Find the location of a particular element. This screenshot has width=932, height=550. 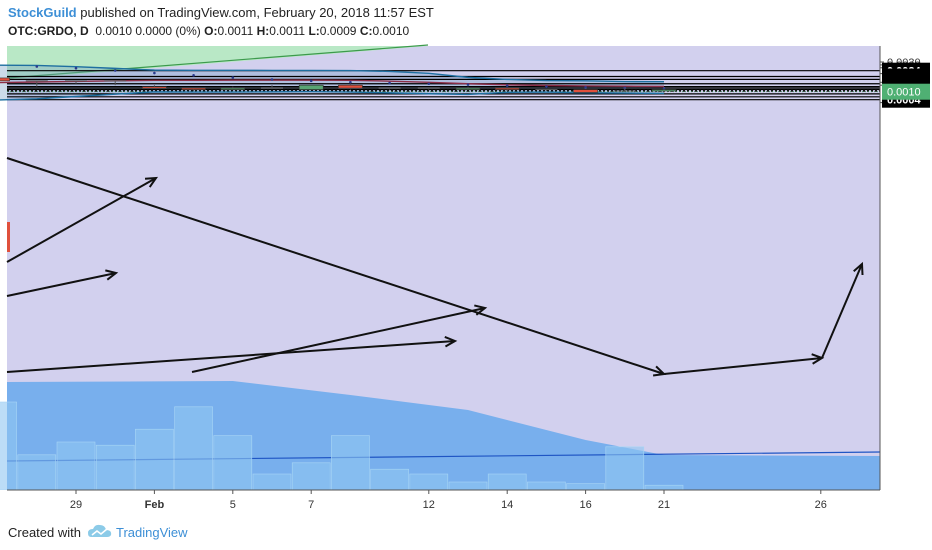

low-value: 0.0009 is located at coordinates (338, 31).